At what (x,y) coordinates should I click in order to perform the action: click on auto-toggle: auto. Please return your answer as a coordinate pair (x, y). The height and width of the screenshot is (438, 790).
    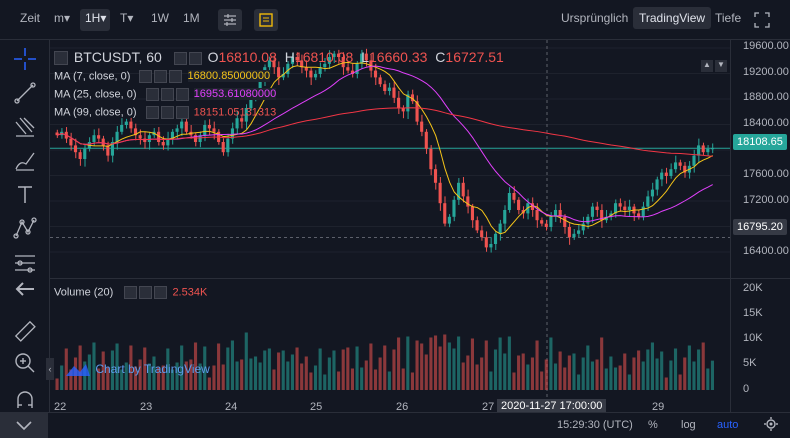
    Looking at the image, I should click on (728, 425).